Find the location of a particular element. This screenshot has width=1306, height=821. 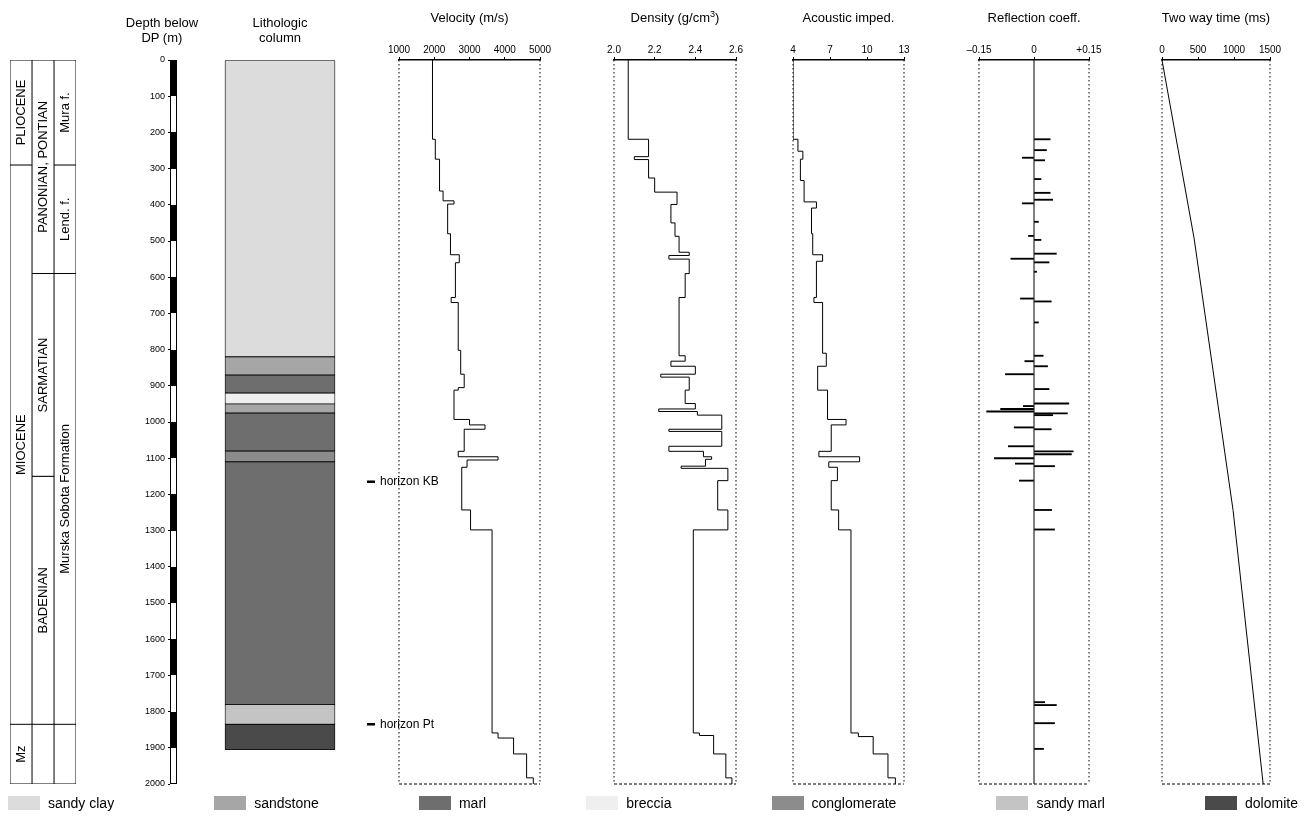

x-tick-label: 7 is located at coordinates (830, 49).